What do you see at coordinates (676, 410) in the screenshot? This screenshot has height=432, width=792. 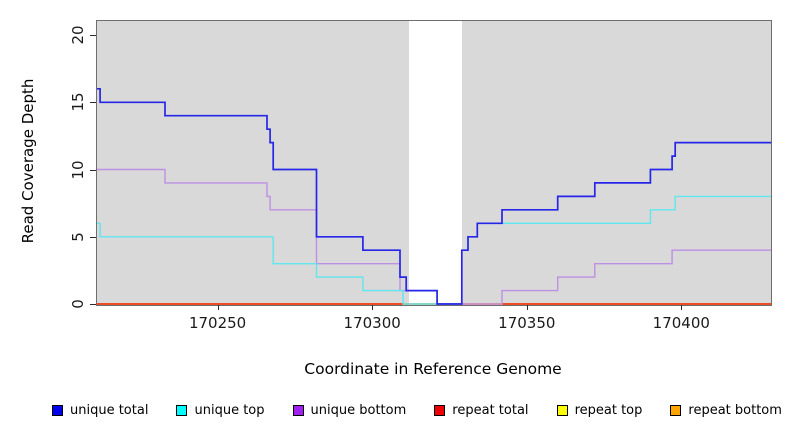 I see `legend-swatch-repeat-bottom` at bounding box center [676, 410].